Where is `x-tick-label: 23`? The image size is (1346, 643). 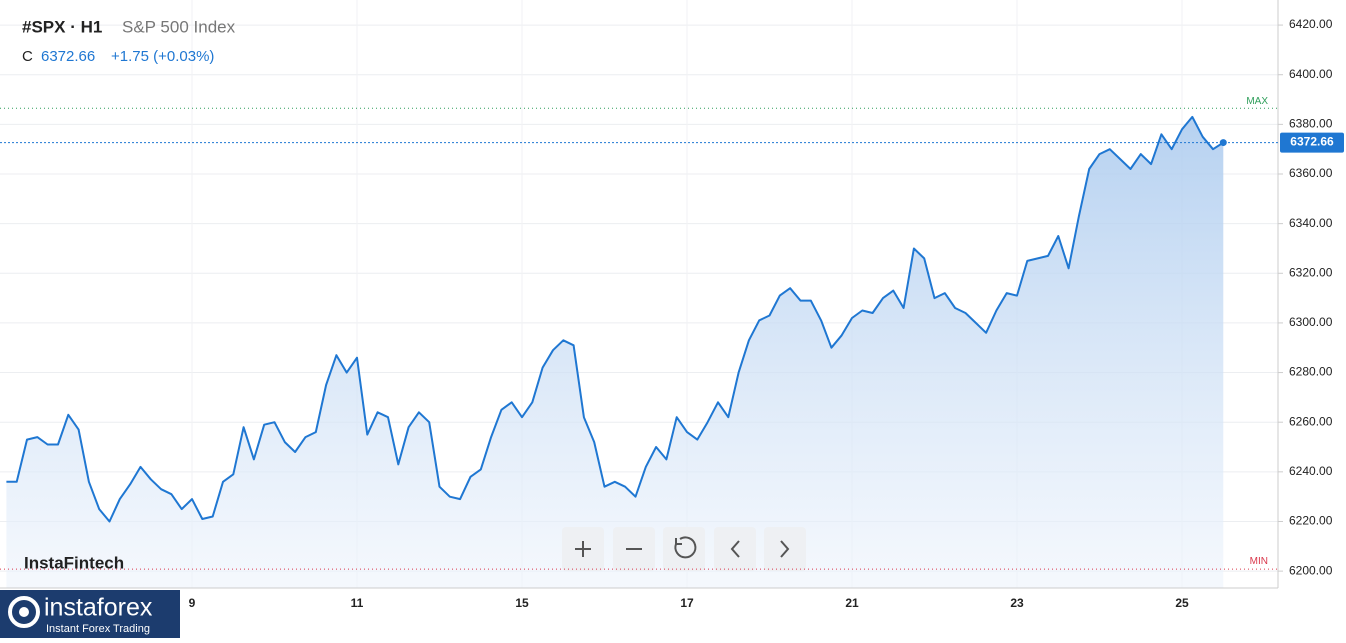 x-tick-label: 23 is located at coordinates (1017, 603).